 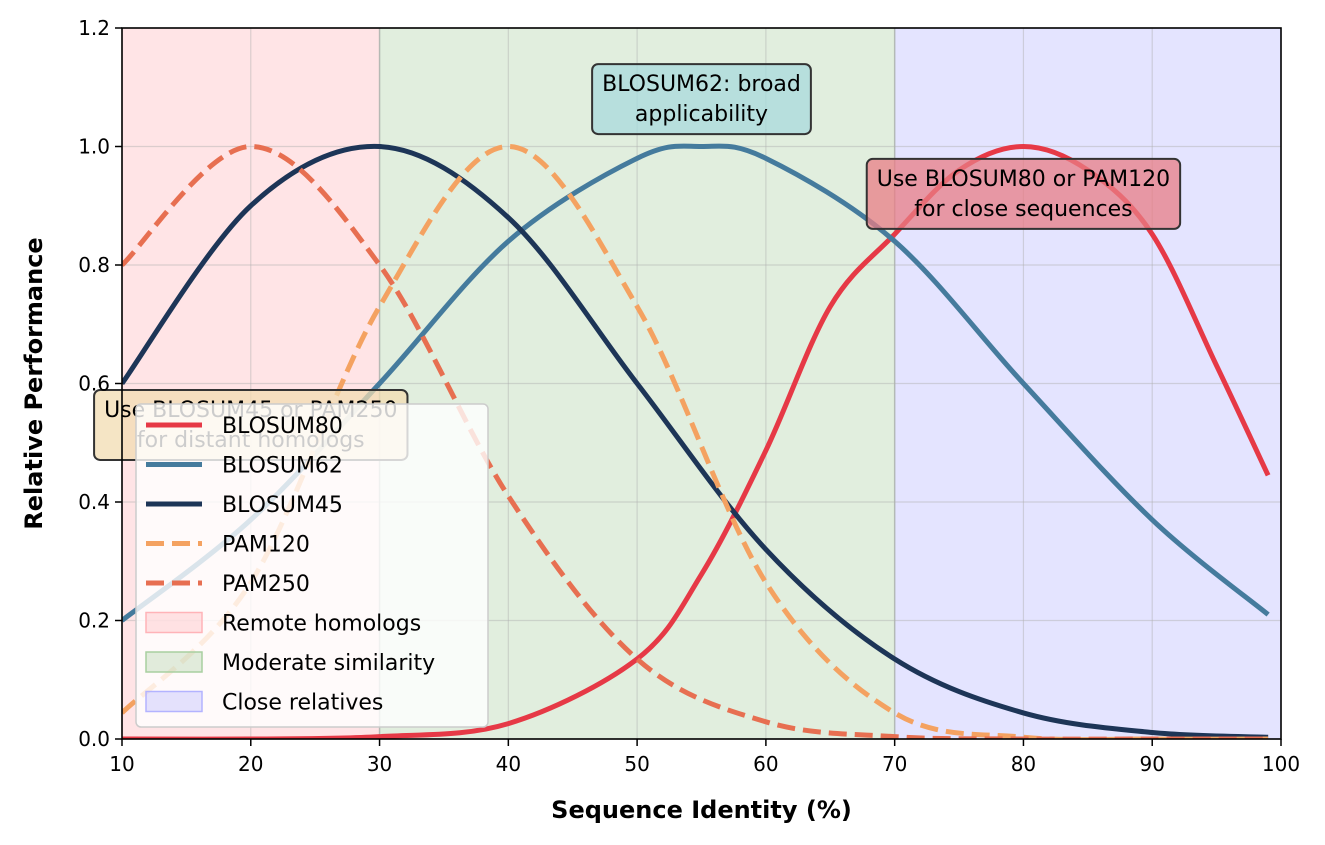 What do you see at coordinates (94, 384) in the screenshot?
I see `y-tick-label: 0.6` at bounding box center [94, 384].